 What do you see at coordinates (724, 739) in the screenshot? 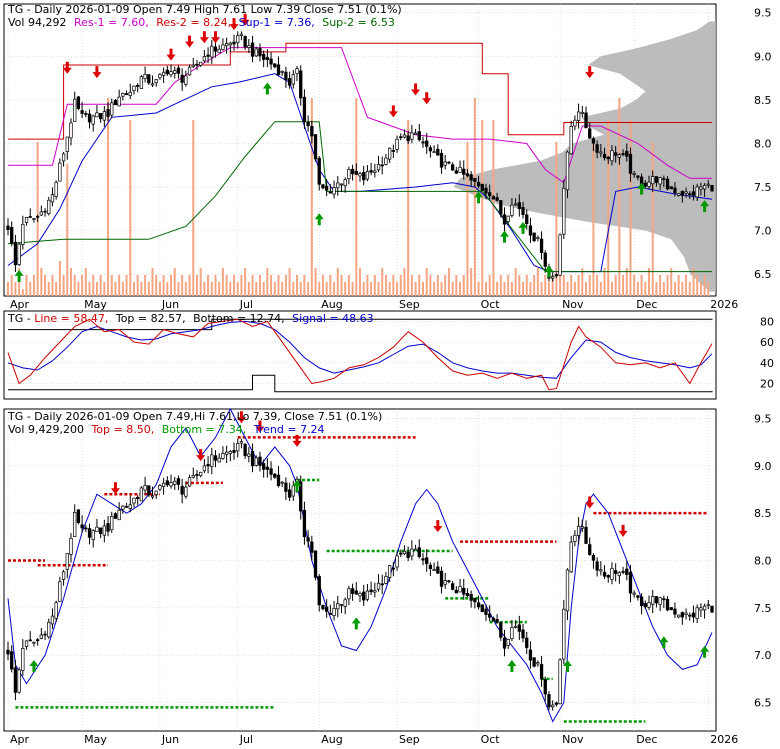
I see `x-tick-label: 2026` at bounding box center [724, 739].